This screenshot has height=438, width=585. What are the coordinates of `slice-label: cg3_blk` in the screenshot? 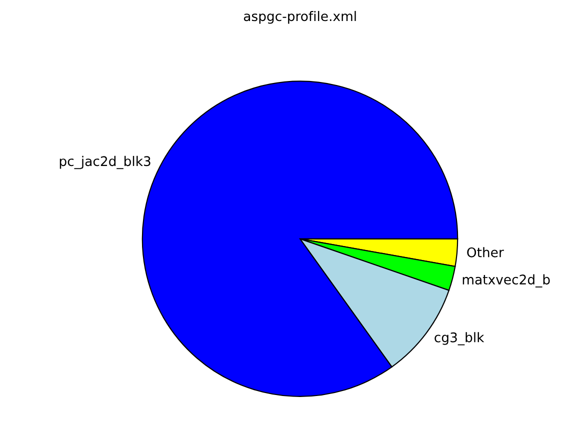 It's located at (459, 339).